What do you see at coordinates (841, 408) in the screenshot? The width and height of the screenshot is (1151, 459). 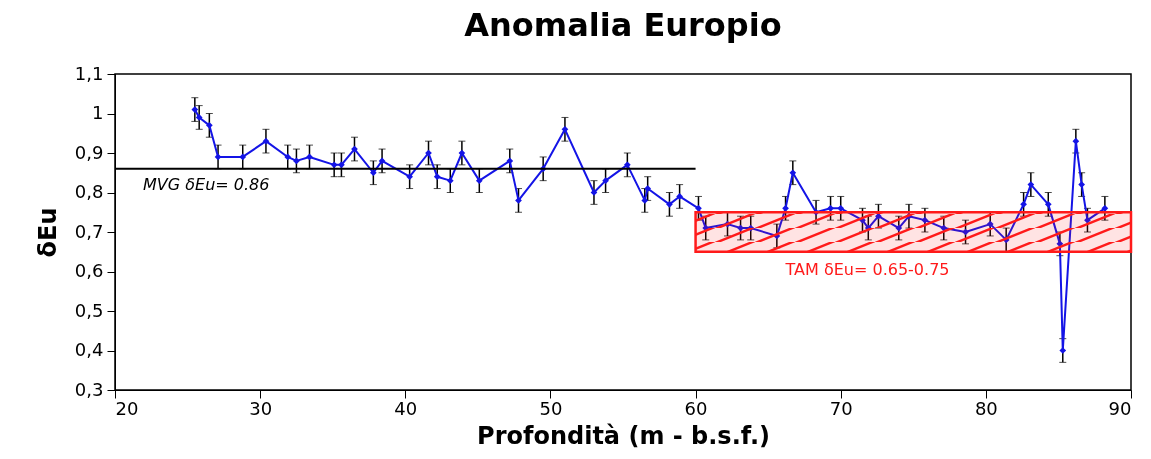 I see `x-tick-label: 70` at bounding box center [841, 408].